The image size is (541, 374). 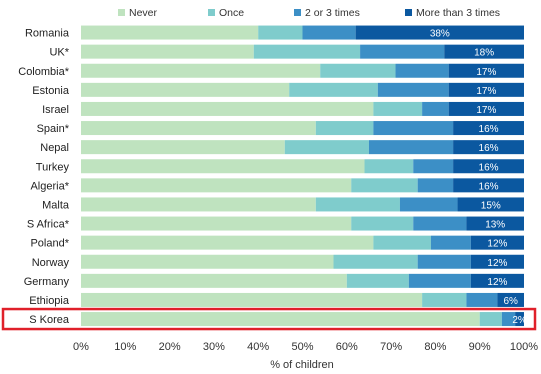 I want to click on data-label-algeria: 16%, so click(x=489, y=186).